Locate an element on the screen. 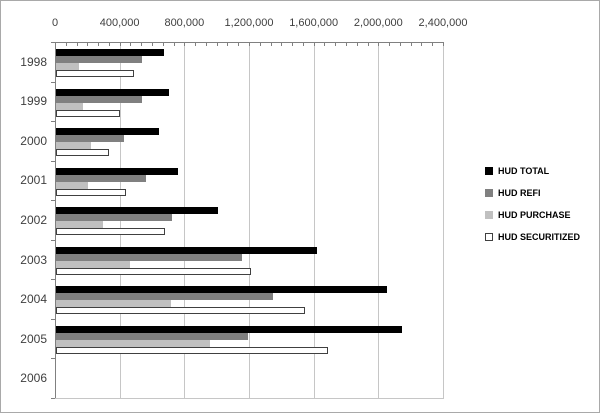 This screenshot has height=413, width=600. x-axis-tick-label: 1,200,000 is located at coordinates (249, 23).